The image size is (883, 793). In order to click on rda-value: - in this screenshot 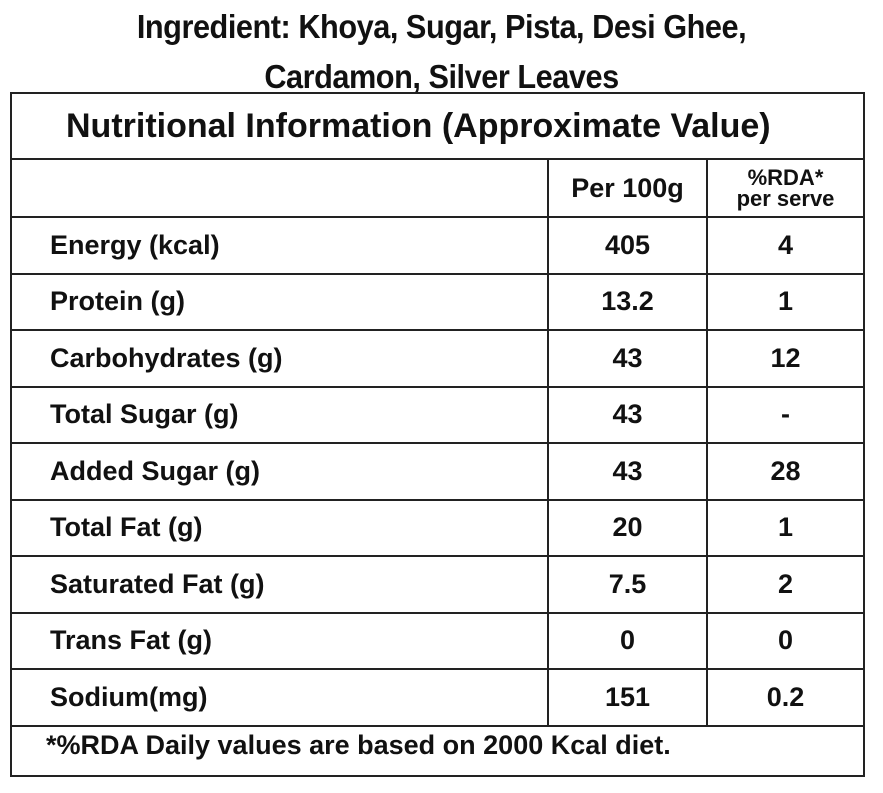, I will do `click(784, 415)`.